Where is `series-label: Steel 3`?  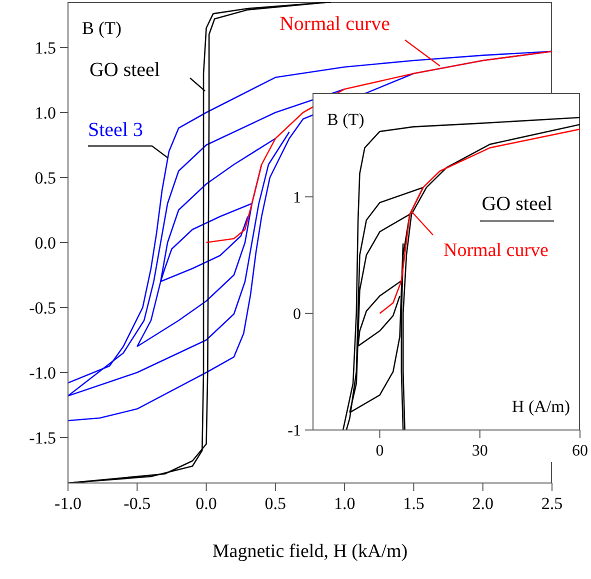
series-label: Steel 3 is located at coordinates (115, 130).